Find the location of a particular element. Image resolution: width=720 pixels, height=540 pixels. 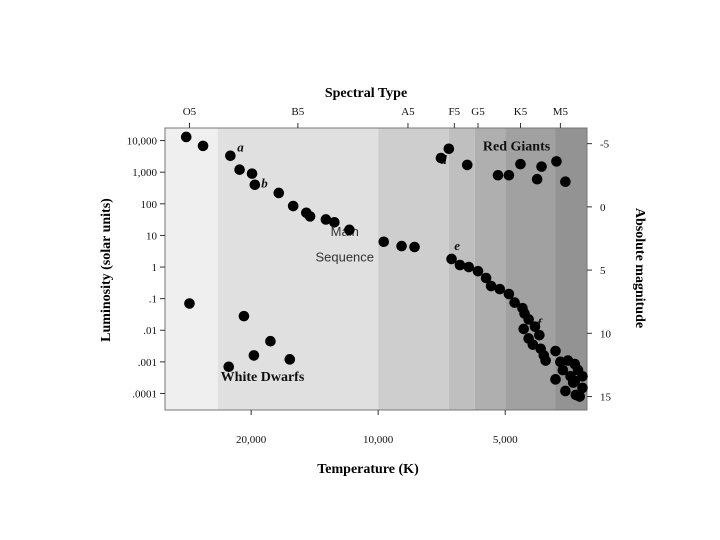

spectral-type-label: B5 is located at coordinates (297, 112).